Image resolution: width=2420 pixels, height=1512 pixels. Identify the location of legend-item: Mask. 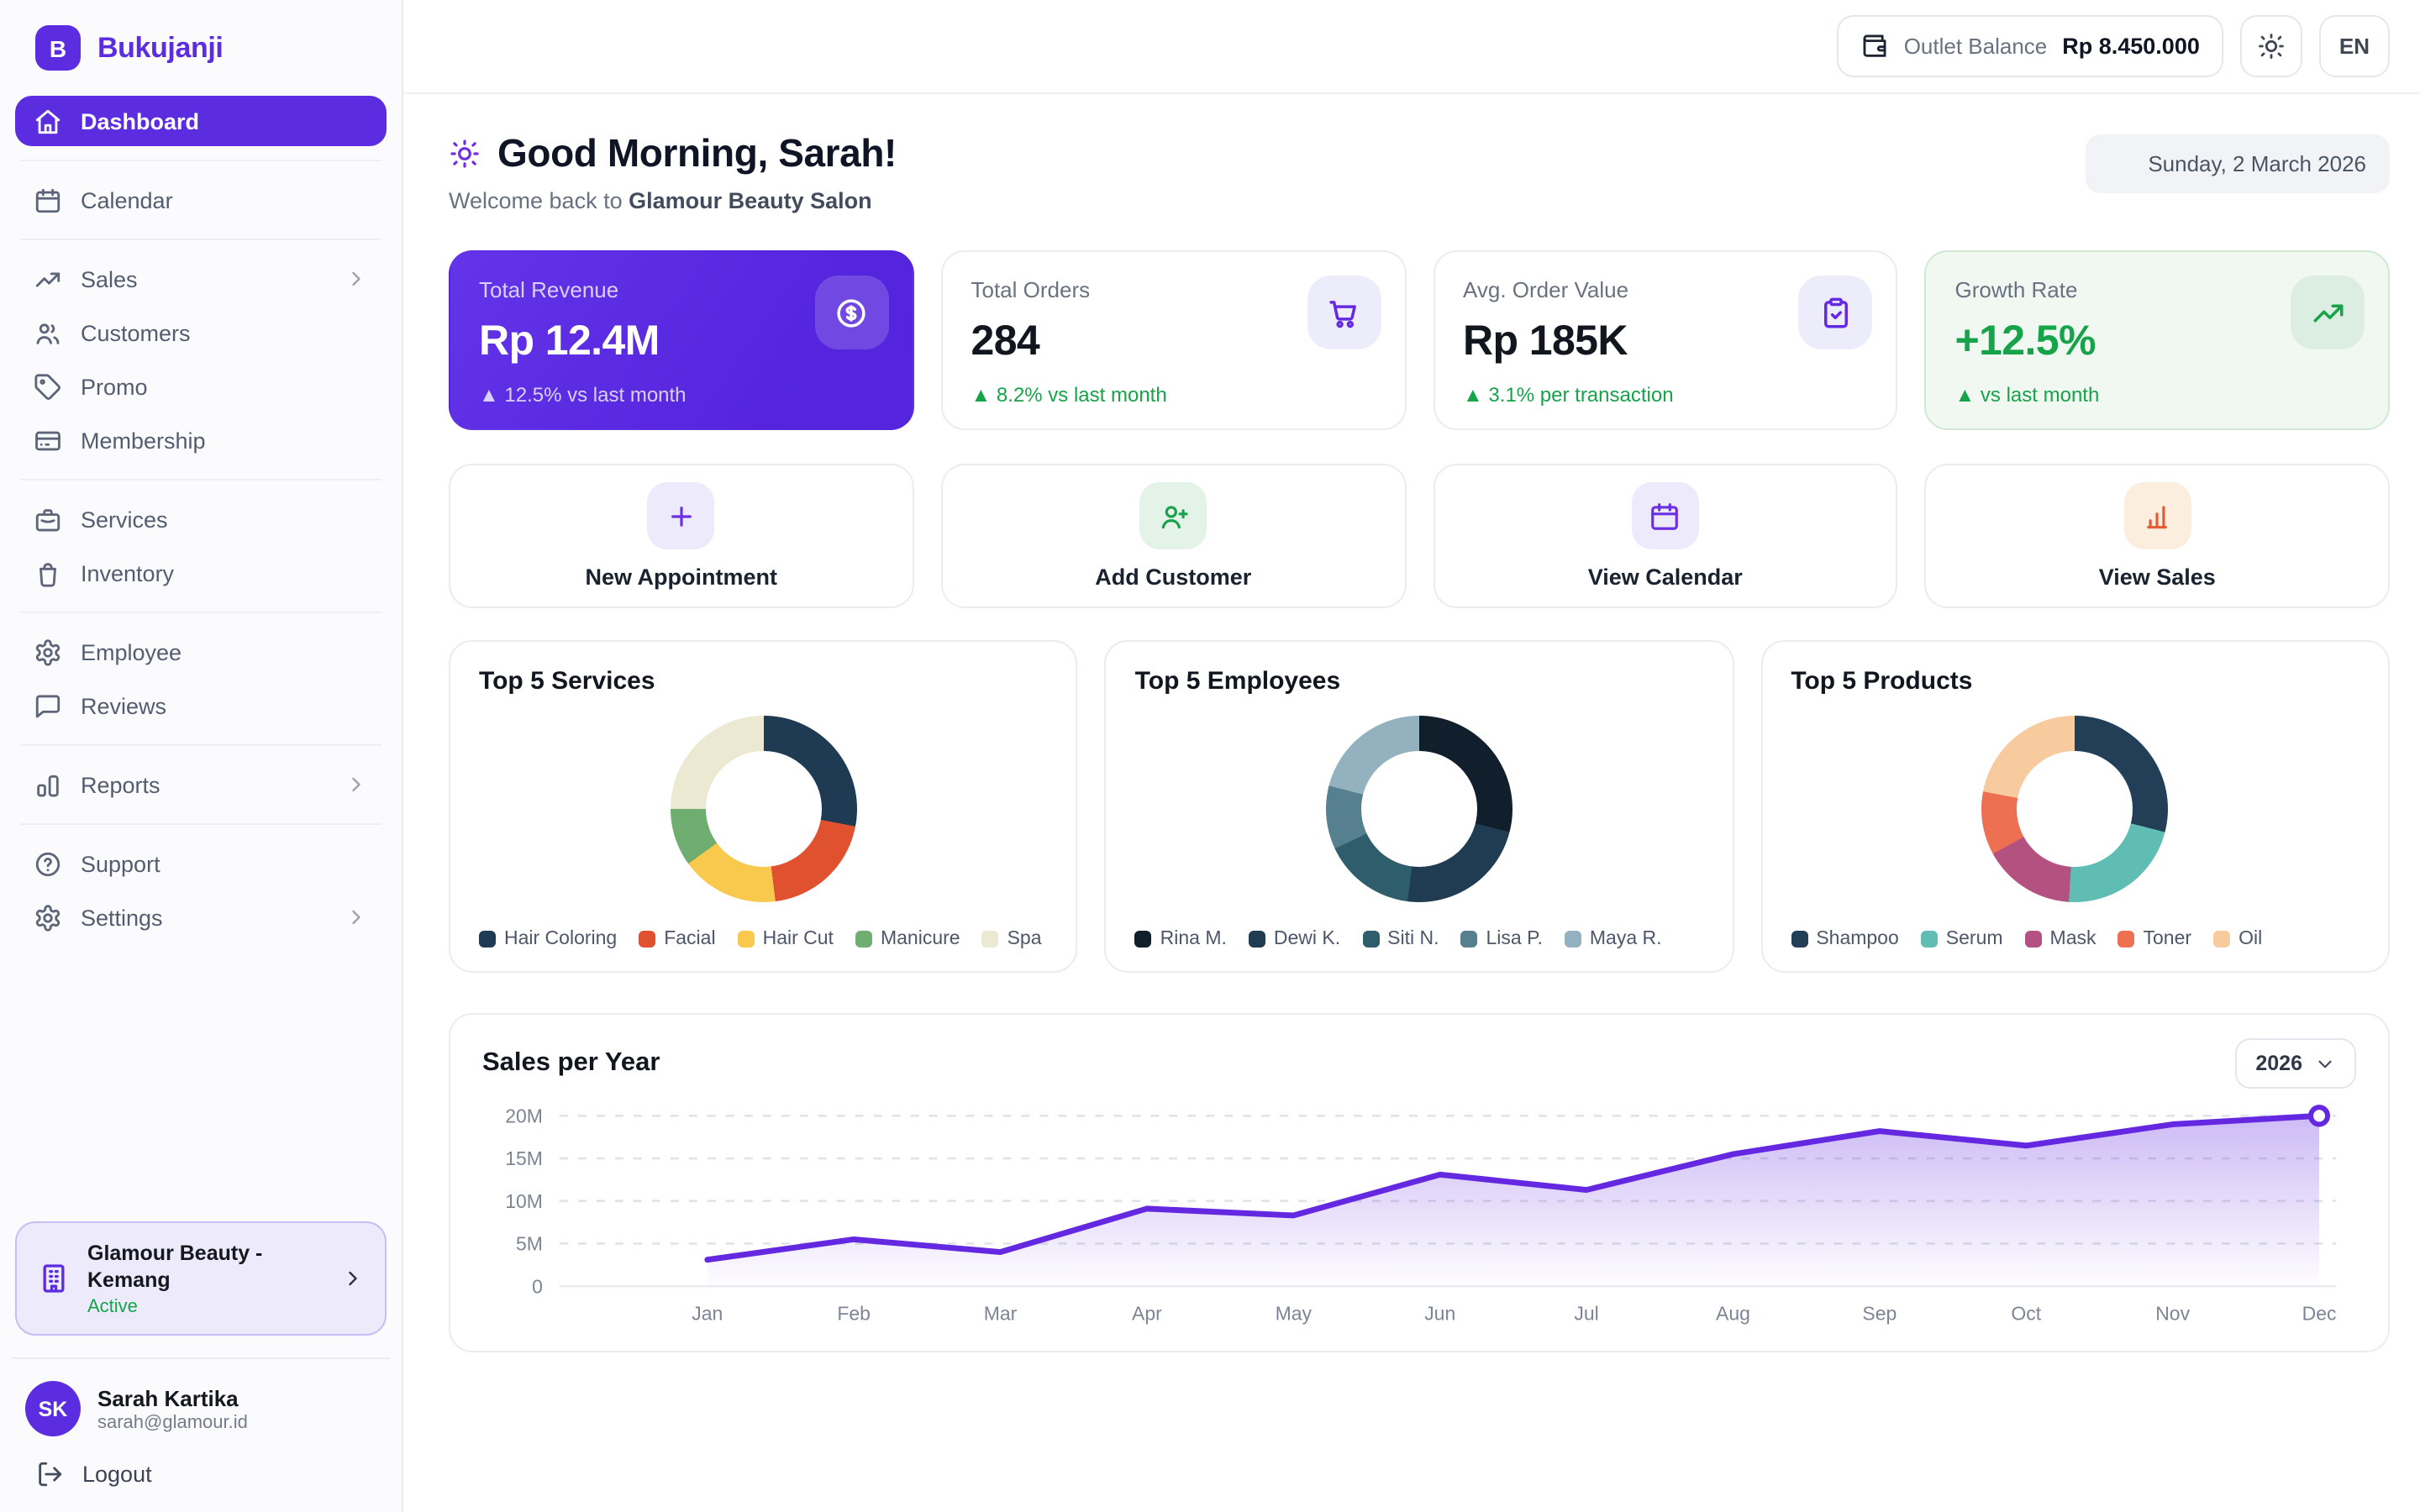
(2060, 939).